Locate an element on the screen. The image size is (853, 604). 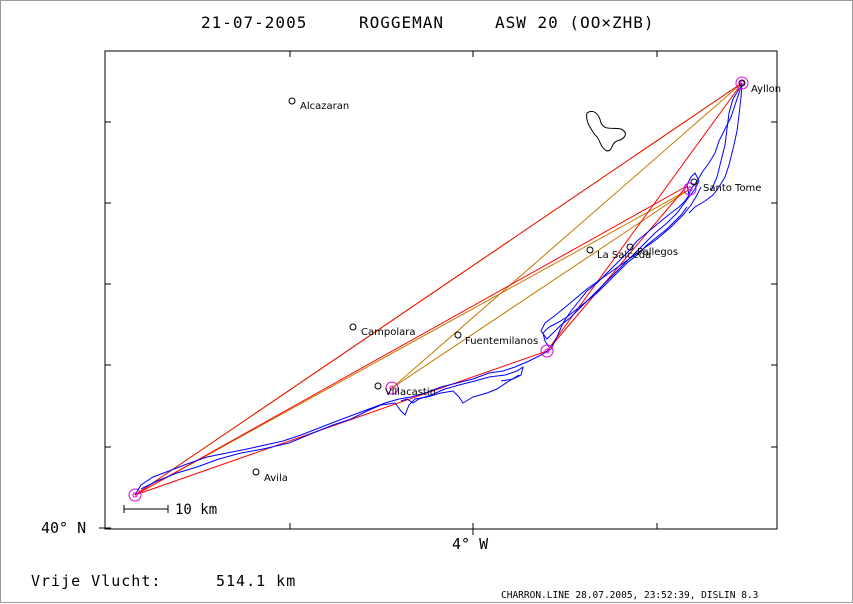
longitude-label: 4° W is located at coordinates (470, 544).